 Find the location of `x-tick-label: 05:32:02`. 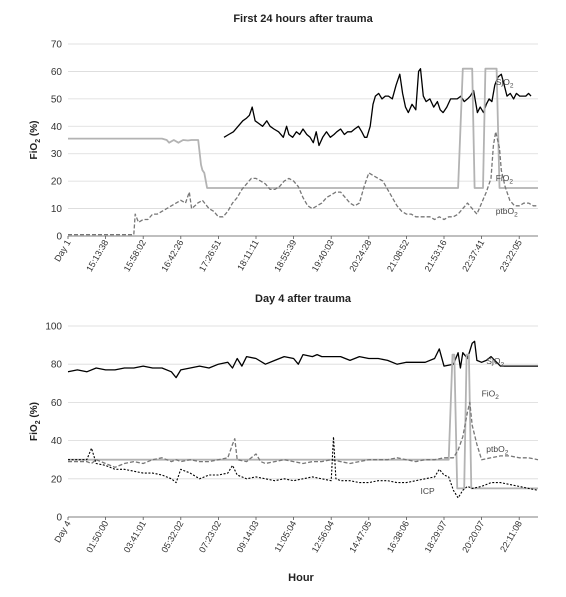

x-tick-label: 05:32:02 is located at coordinates (172, 536).